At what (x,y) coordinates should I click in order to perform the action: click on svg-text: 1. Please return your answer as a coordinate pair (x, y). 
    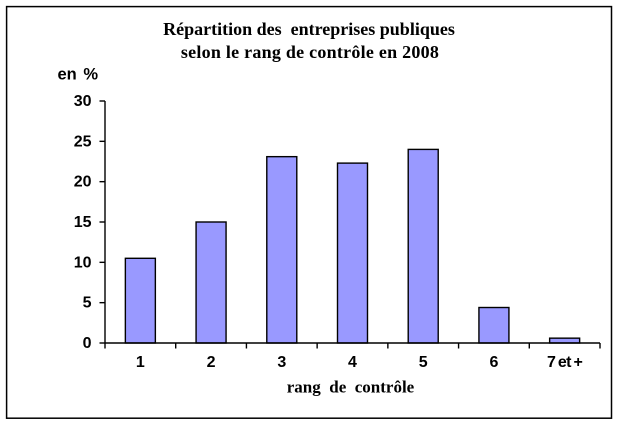
    Looking at the image, I should click on (140, 362).